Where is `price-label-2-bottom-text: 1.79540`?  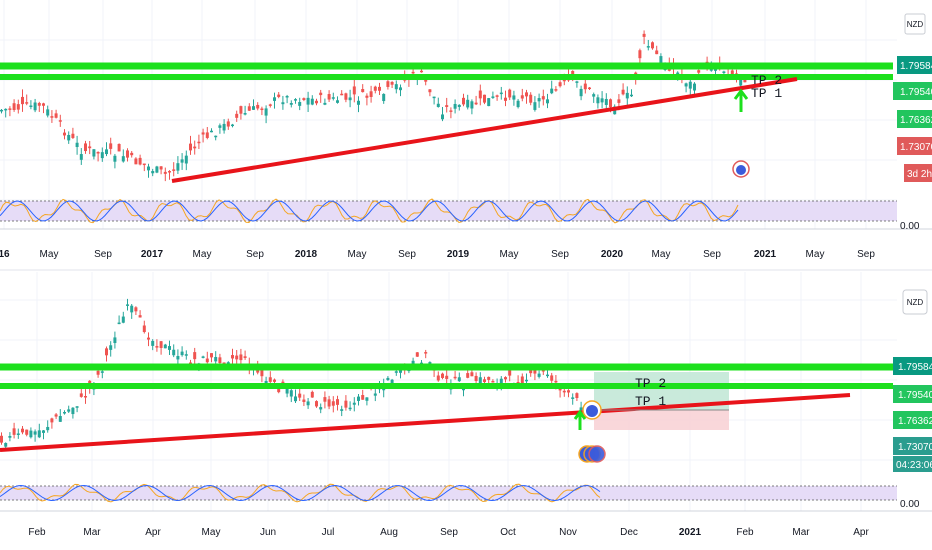
price-label-2-bottom-text: 1.79540 is located at coordinates (915, 395).